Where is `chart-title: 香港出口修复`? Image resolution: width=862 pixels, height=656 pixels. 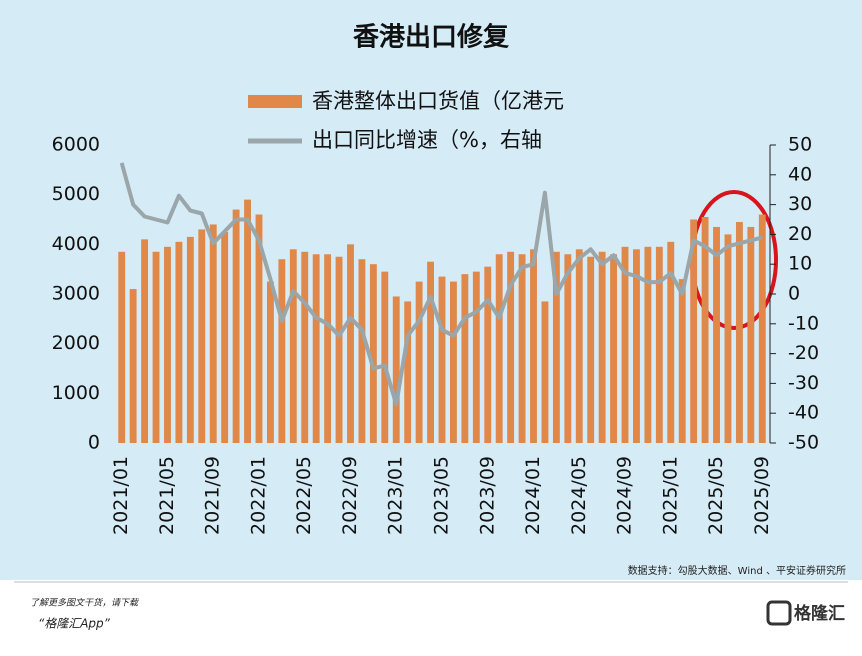 chart-title: 香港出口修复 is located at coordinates (431, 37).